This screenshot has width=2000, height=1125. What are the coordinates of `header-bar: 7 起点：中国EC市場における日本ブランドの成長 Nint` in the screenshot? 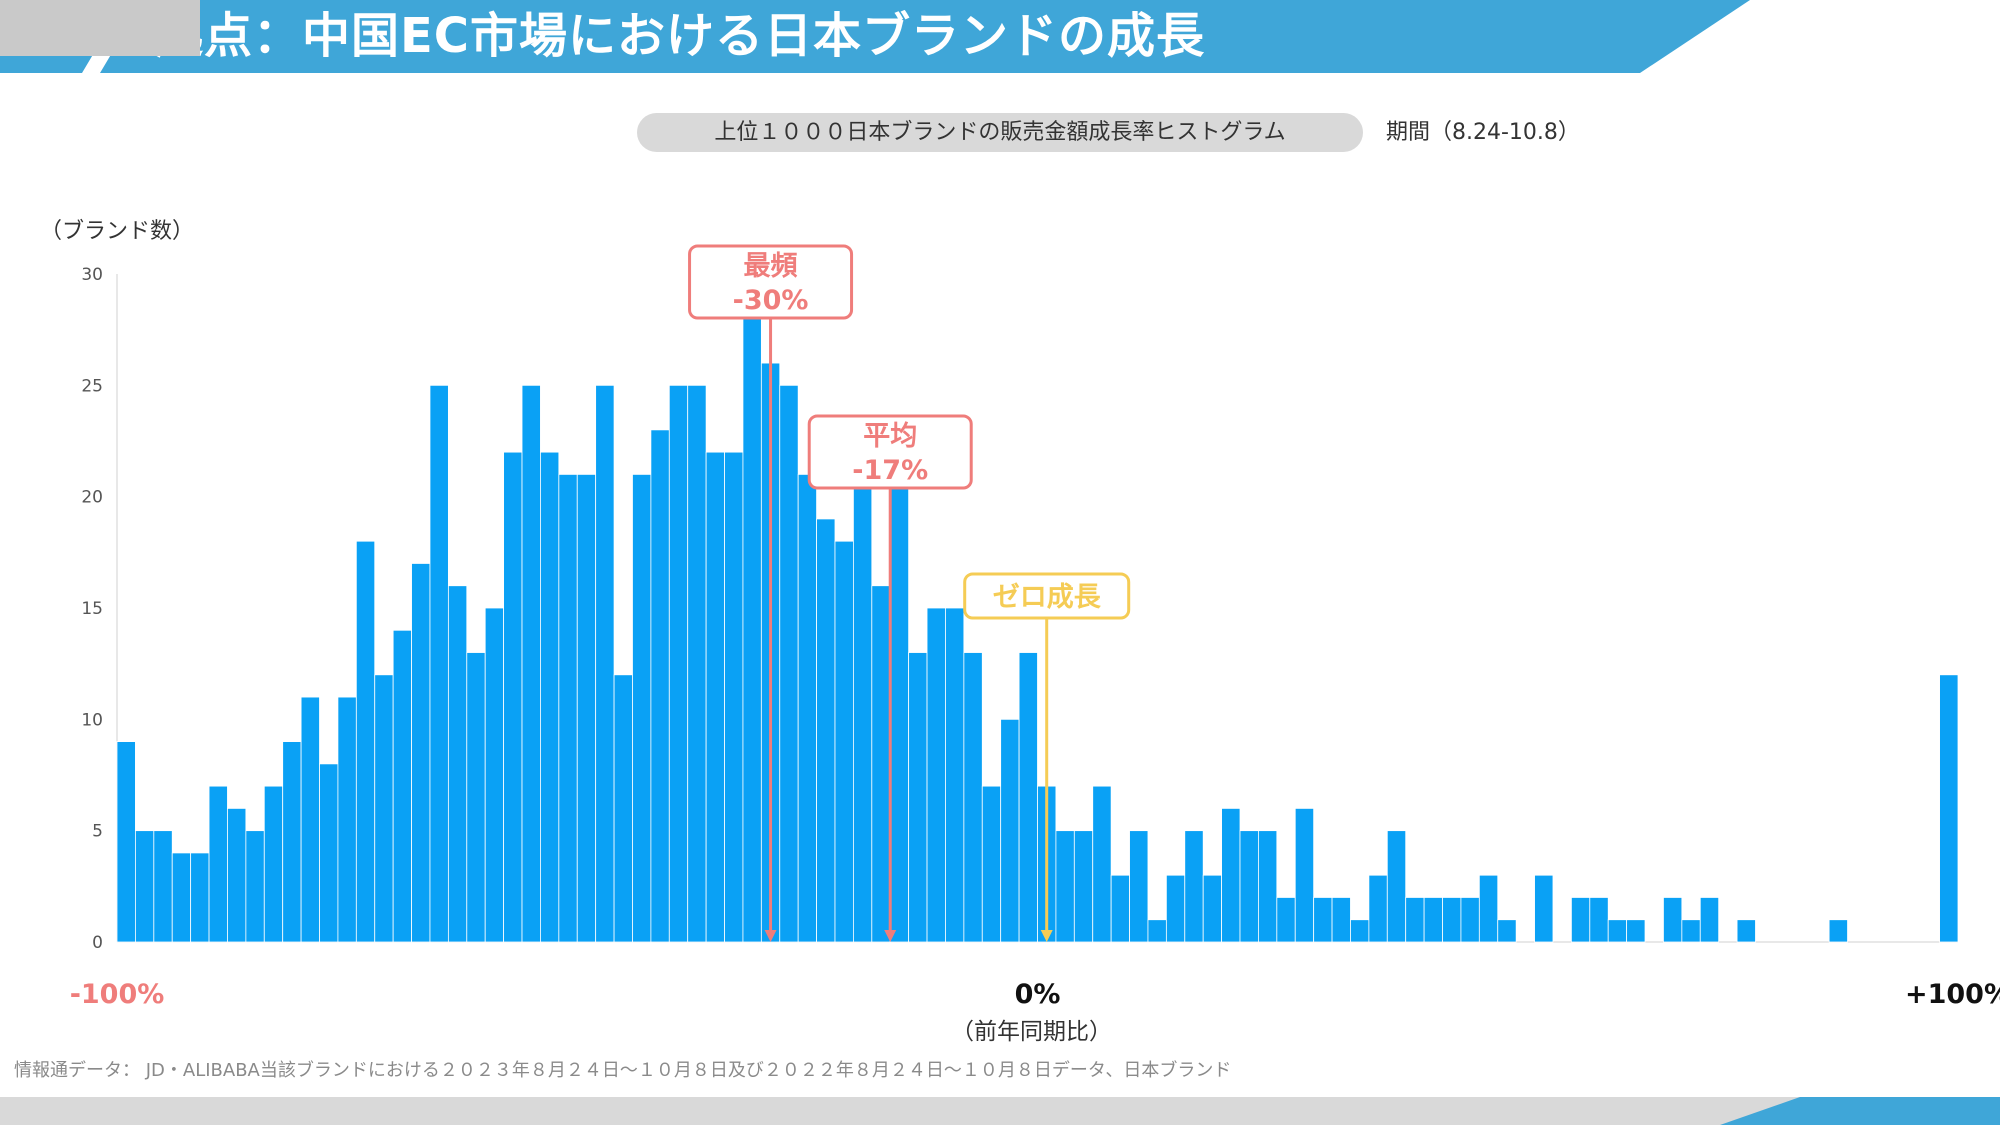 It's located at (1000, 36).